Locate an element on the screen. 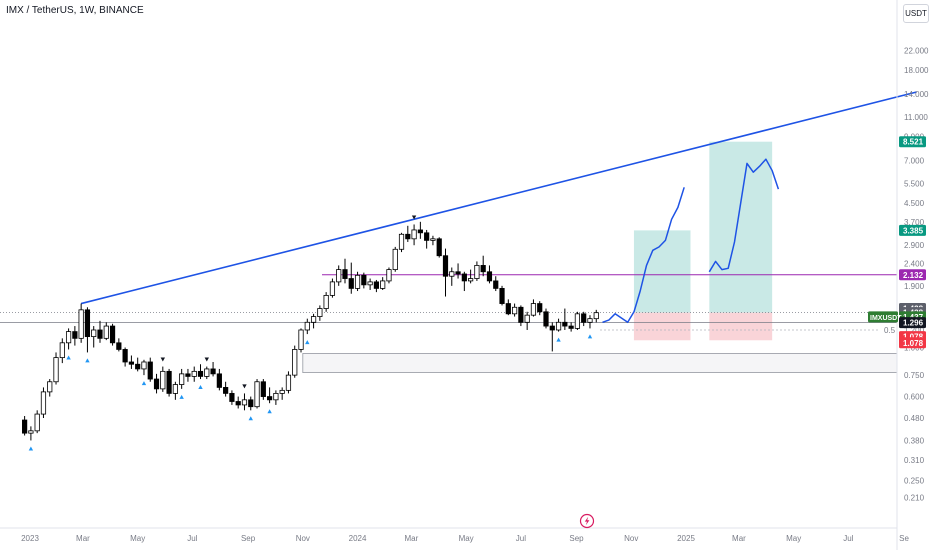 This screenshot has width=932, height=550. x-tick-label: 2024 is located at coordinates (358, 538).